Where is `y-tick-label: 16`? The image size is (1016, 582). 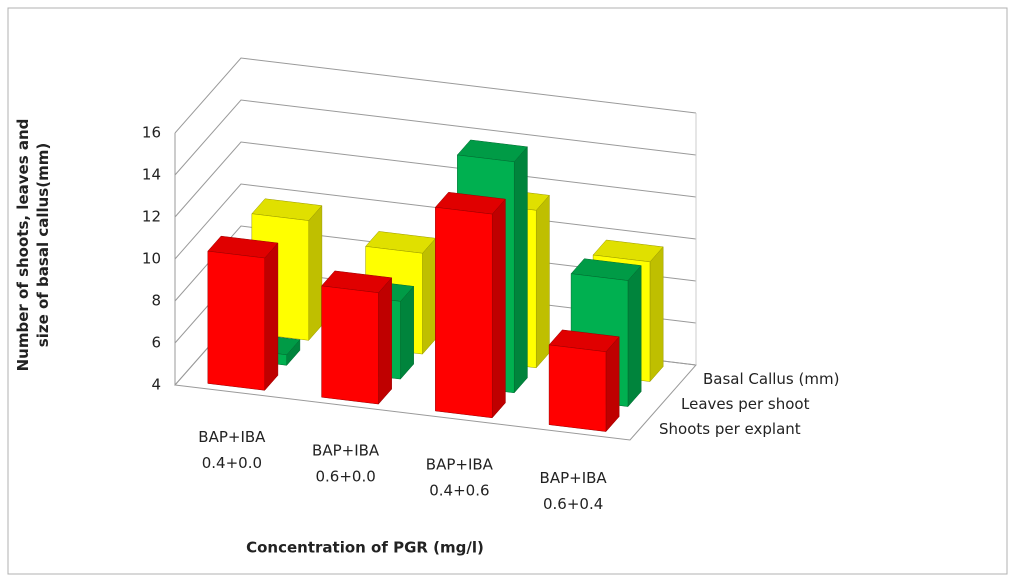
y-tick-label: 16 is located at coordinates (151, 133).